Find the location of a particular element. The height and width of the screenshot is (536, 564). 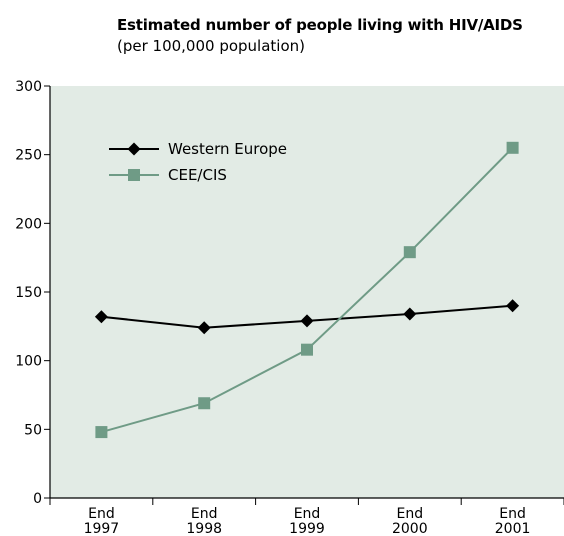

legend-label: CEE/CIS is located at coordinates (197, 175).